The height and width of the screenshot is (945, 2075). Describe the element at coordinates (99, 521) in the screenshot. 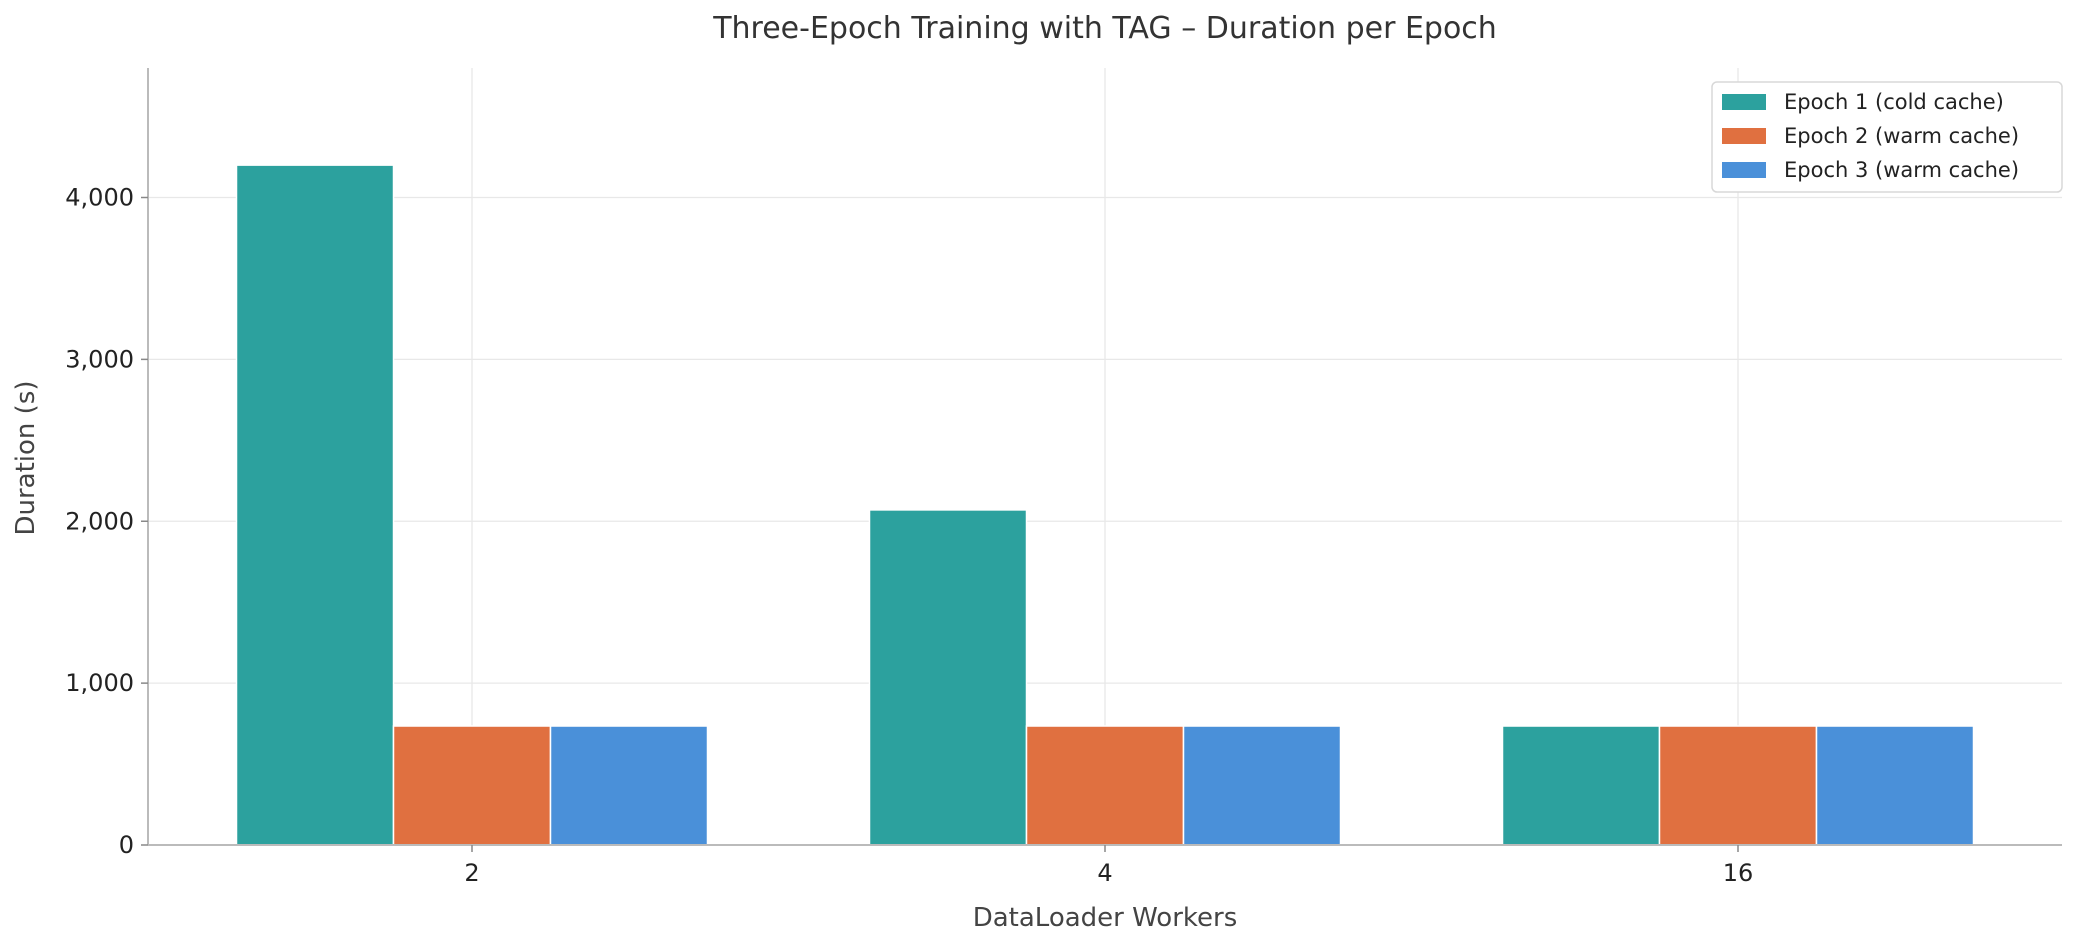

I see `y-tick-label: 2,000` at that location.